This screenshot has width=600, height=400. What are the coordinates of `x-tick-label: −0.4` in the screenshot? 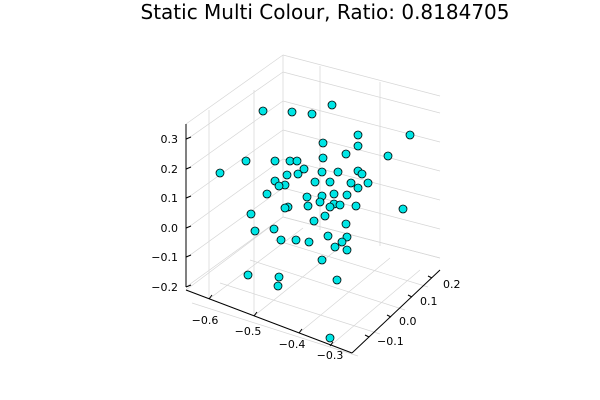 It's located at (292, 344).